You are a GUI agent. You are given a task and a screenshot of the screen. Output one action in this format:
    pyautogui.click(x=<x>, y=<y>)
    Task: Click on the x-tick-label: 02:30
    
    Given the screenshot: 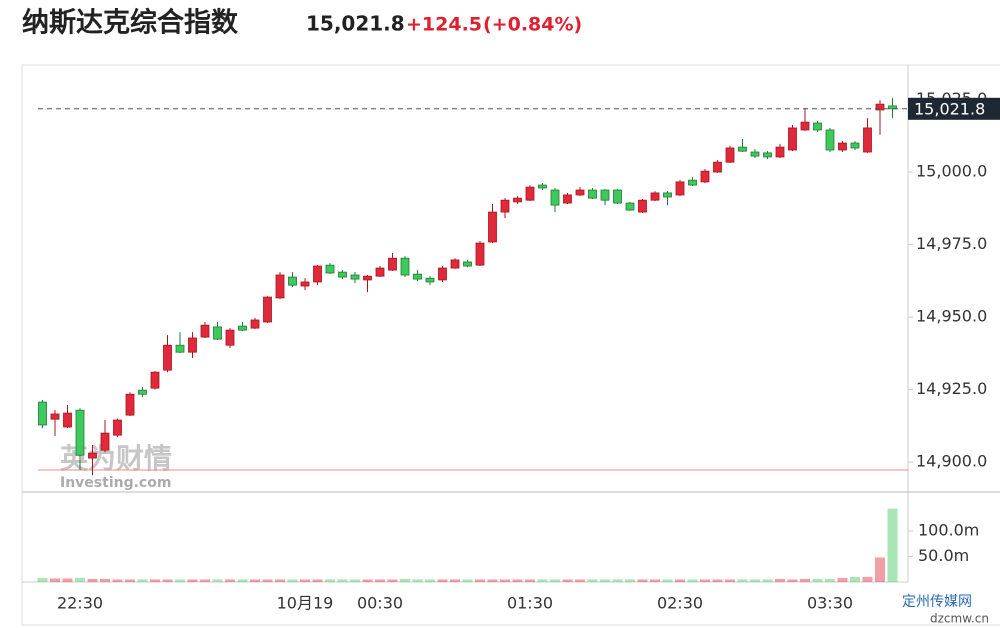 What is the action you would take?
    pyautogui.click(x=680, y=603)
    